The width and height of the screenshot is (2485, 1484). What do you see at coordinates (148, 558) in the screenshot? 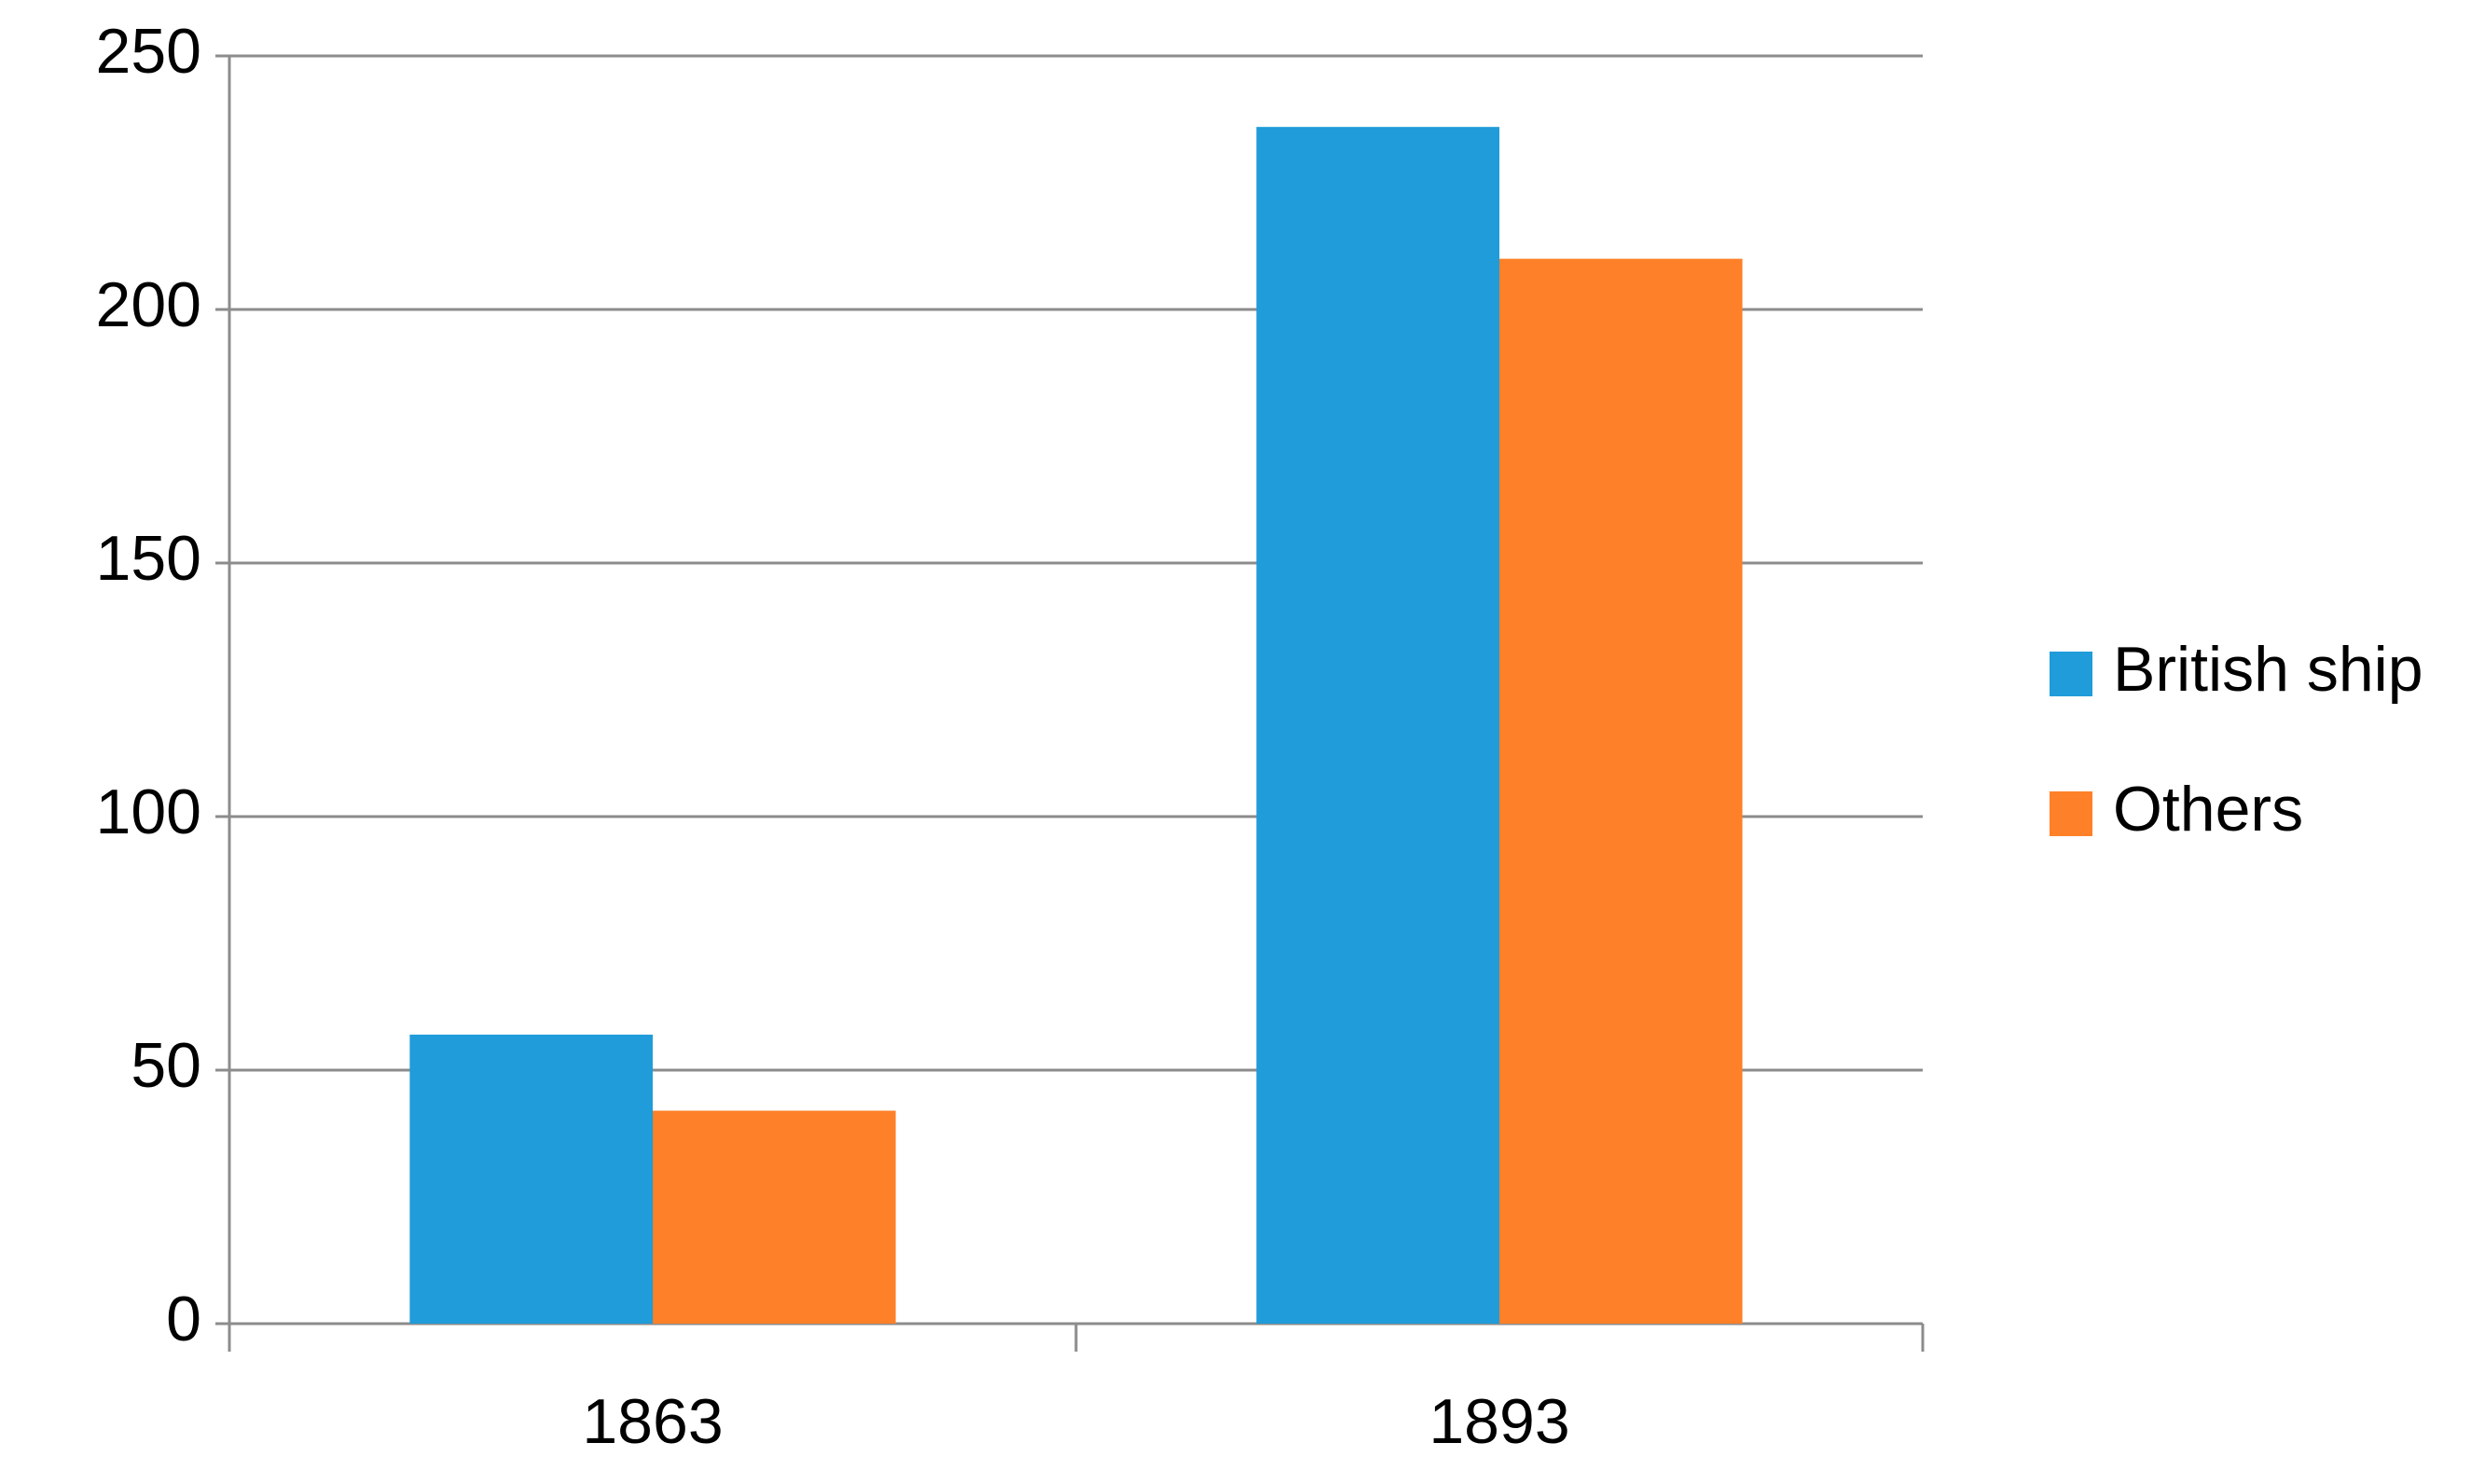
I see `y-tick-label: 150` at bounding box center [148, 558].